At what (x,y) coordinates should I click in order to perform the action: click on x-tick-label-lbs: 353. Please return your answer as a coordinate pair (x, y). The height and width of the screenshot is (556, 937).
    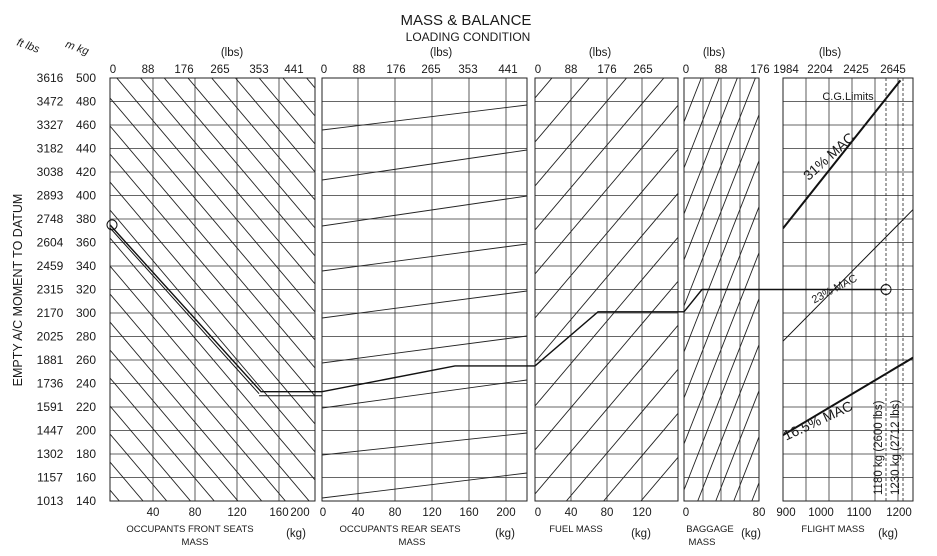
    Looking at the image, I should click on (467, 70).